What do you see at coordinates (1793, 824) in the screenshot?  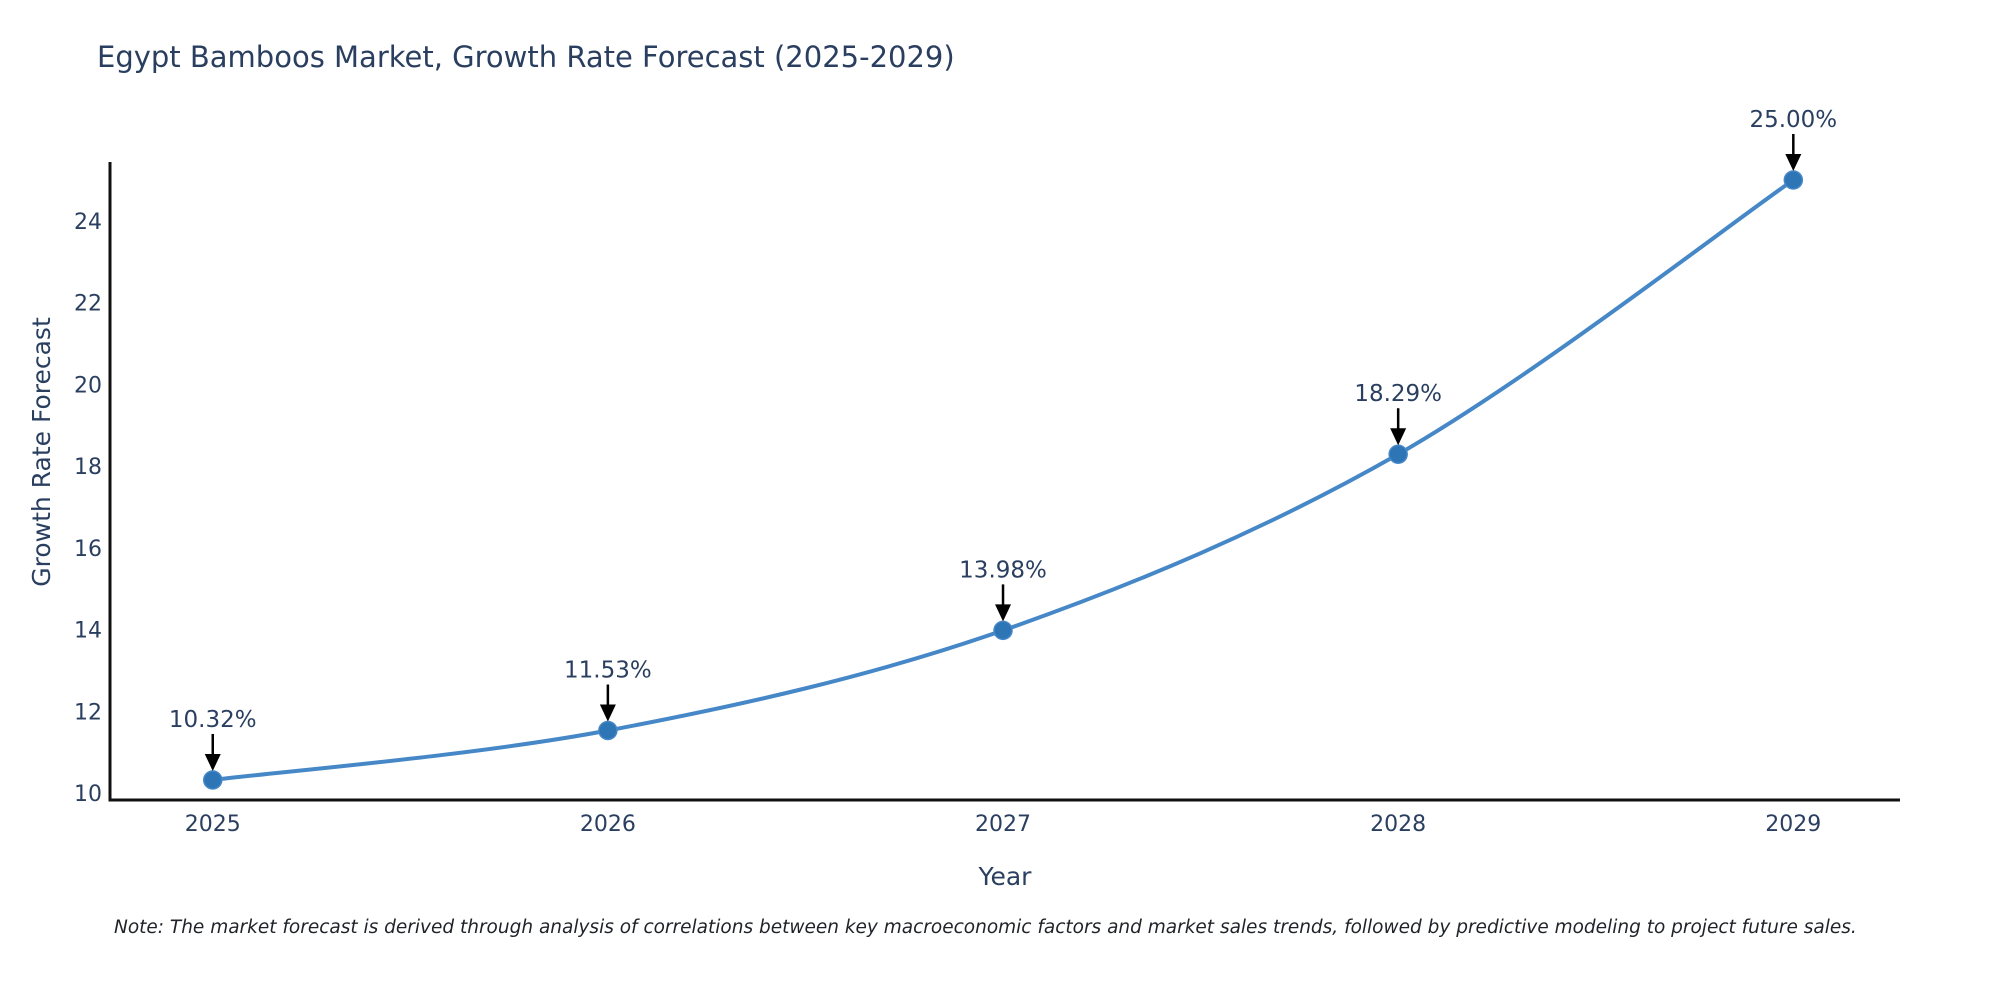 I see `x-tick-label: 2029` at bounding box center [1793, 824].